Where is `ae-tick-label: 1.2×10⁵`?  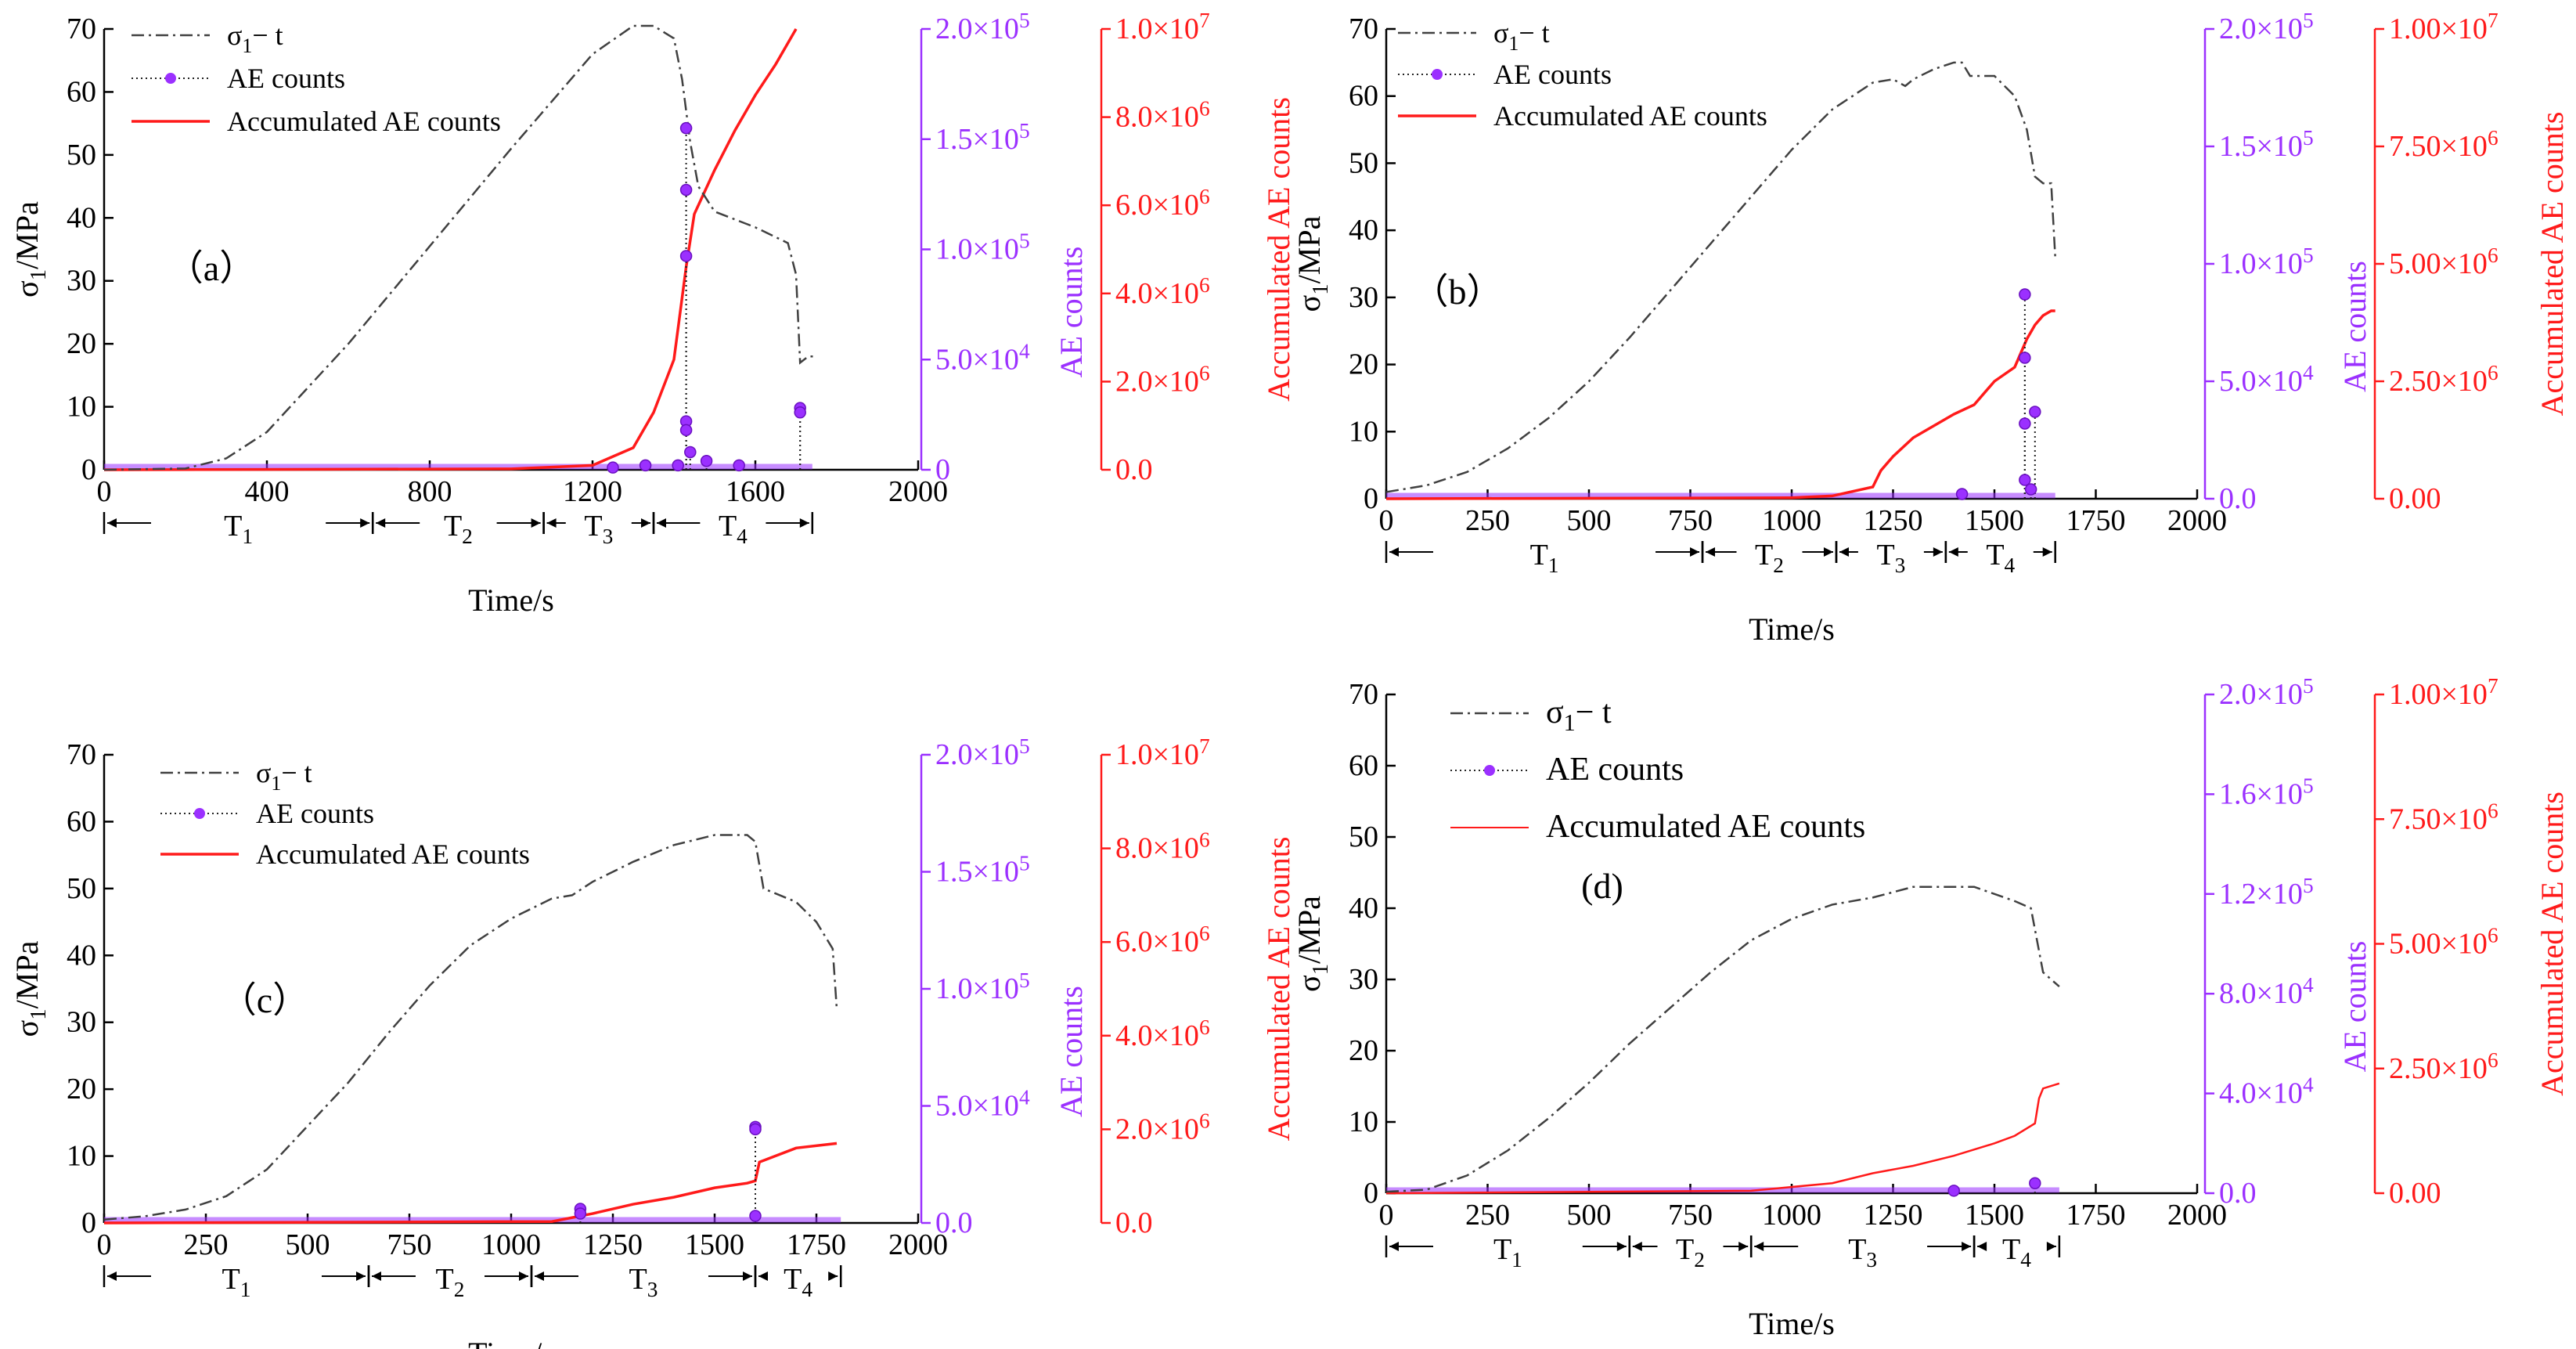 ae-tick-label: 1.2×10⁵ is located at coordinates (2266, 892).